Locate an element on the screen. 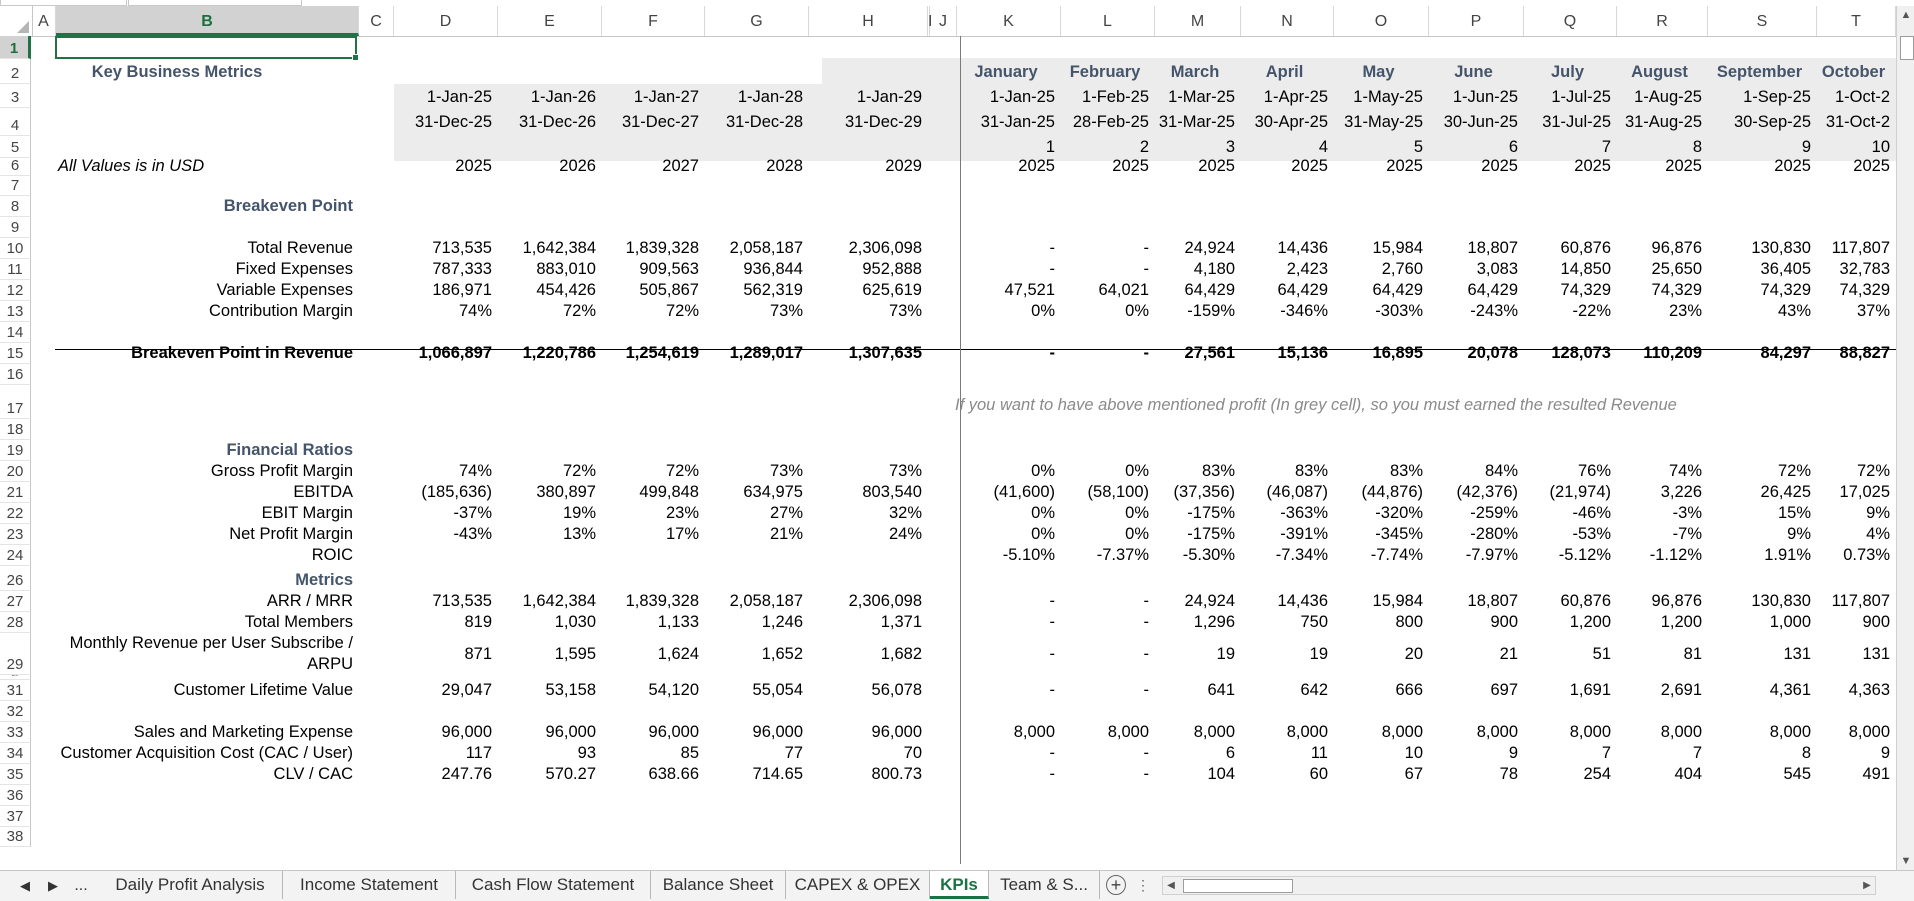 This screenshot has height=901, width=1914. horizontal-scrollbar: ◀ ▶ is located at coordinates (1519, 885).